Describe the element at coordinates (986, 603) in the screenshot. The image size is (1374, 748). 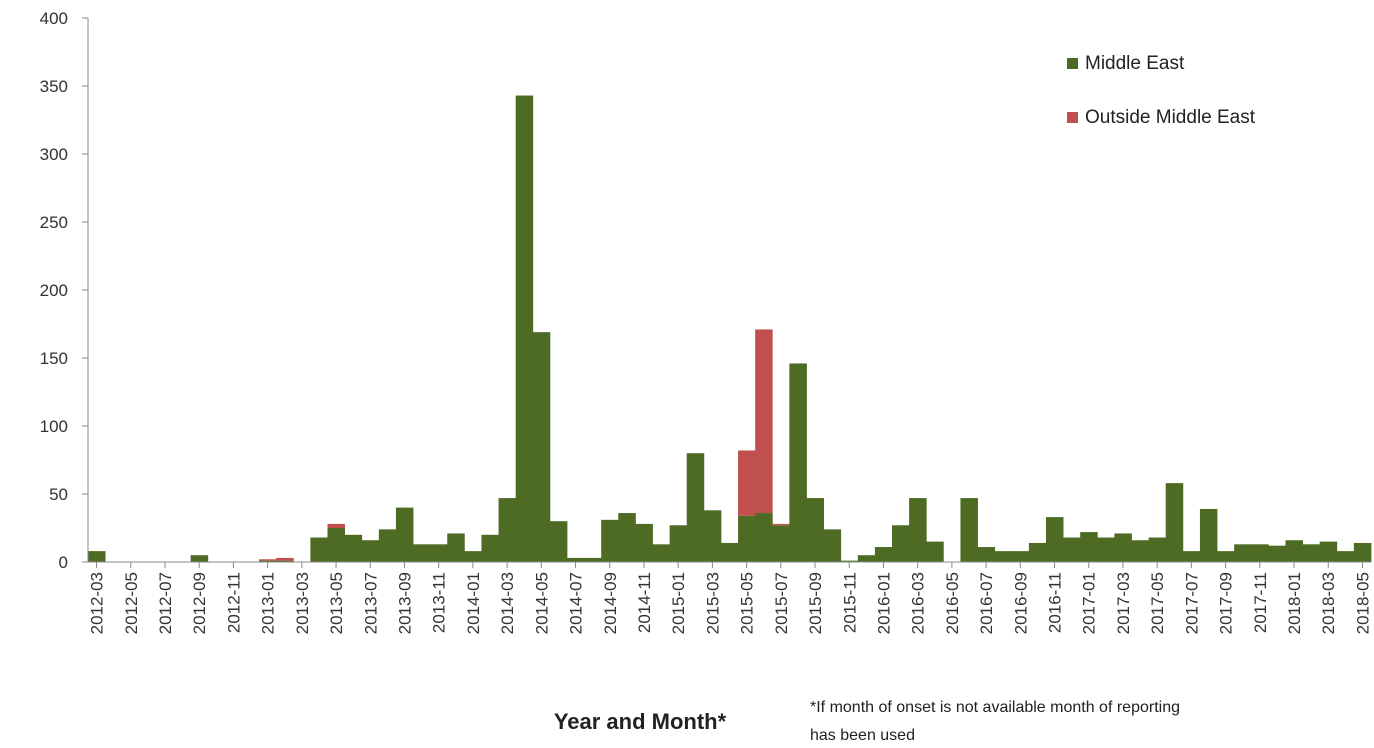
I see `x-tick-label: 2016-07` at that location.